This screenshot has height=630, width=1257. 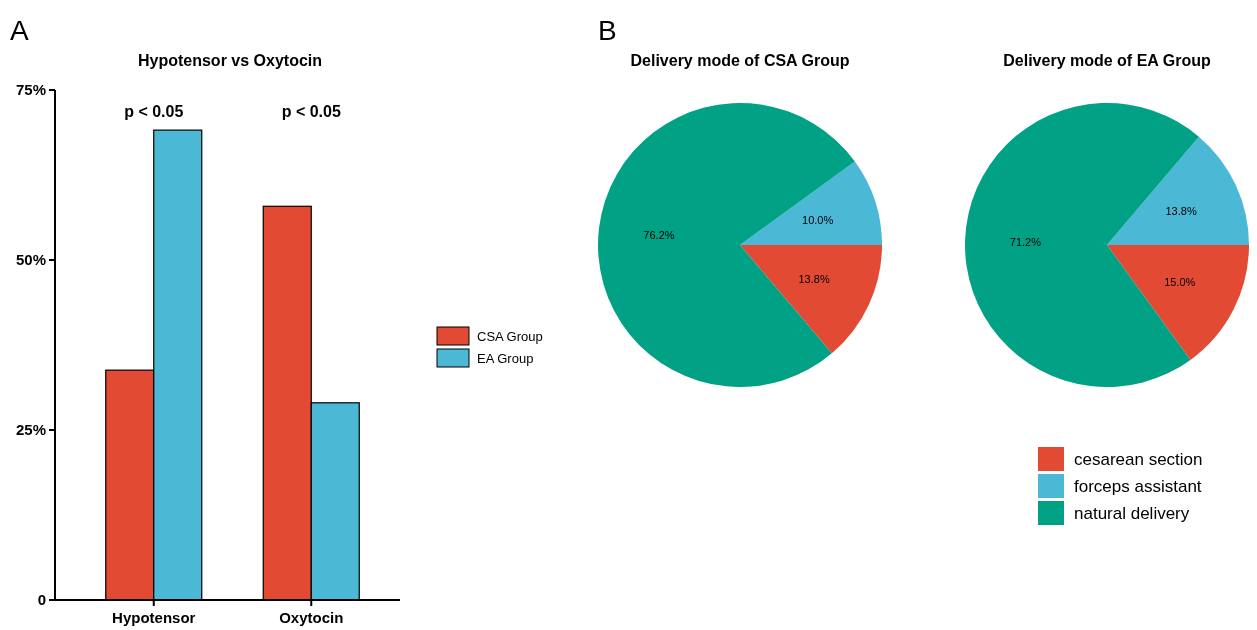 What do you see at coordinates (1138, 459) in the screenshot?
I see `legend-label: cesarean section` at bounding box center [1138, 459].